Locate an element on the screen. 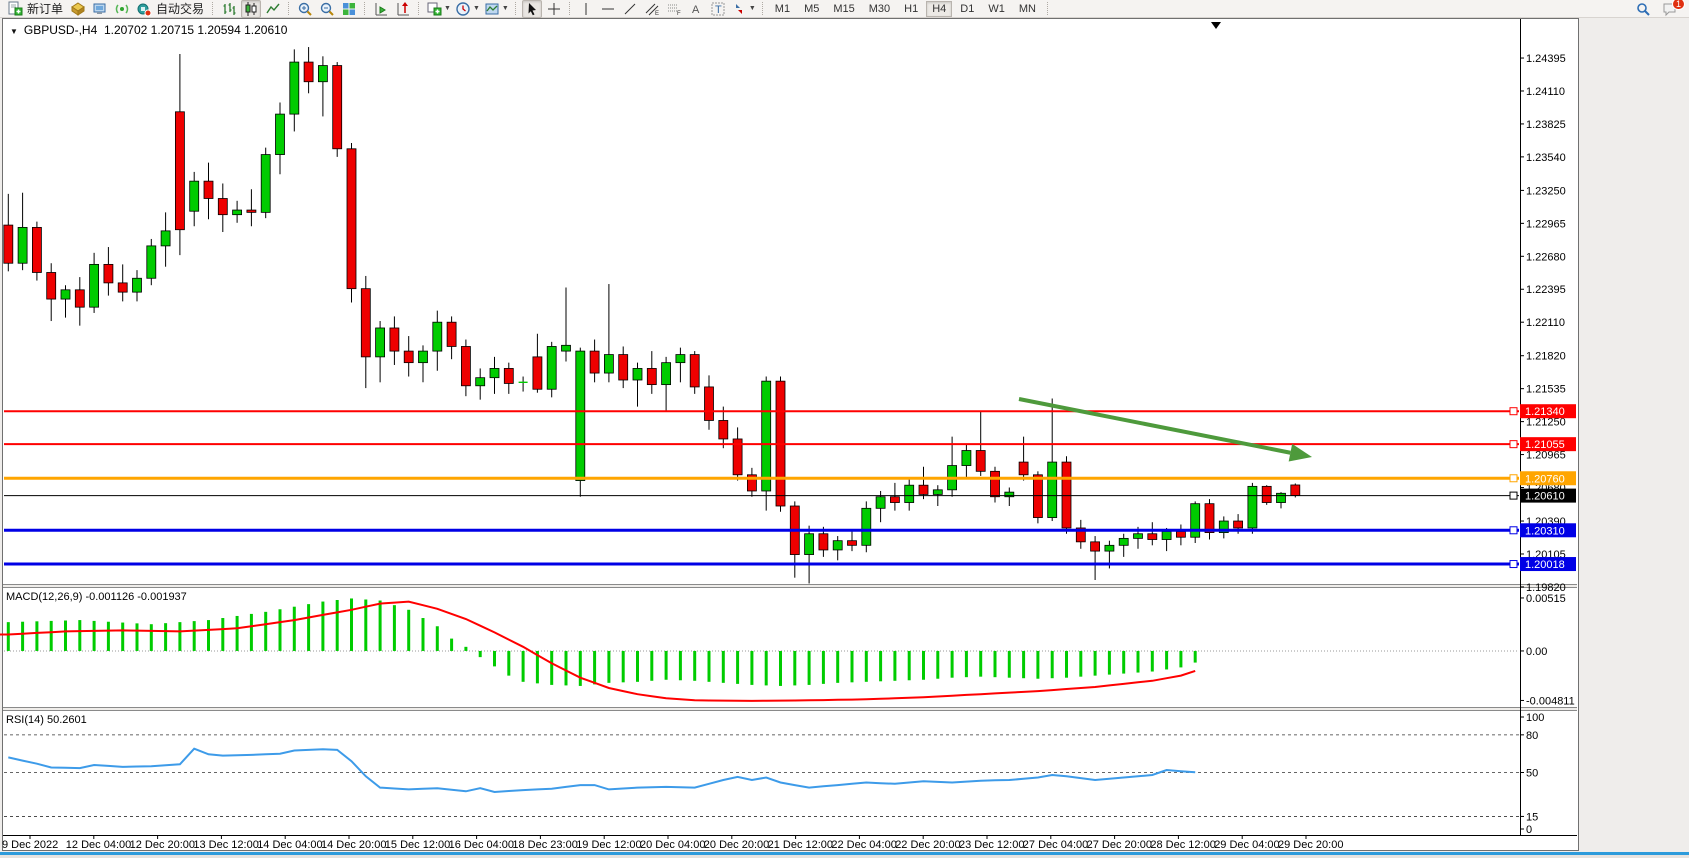 This screenshot has width=1689, height=858. text-label-icon: T is located at coordinates (718, 9).